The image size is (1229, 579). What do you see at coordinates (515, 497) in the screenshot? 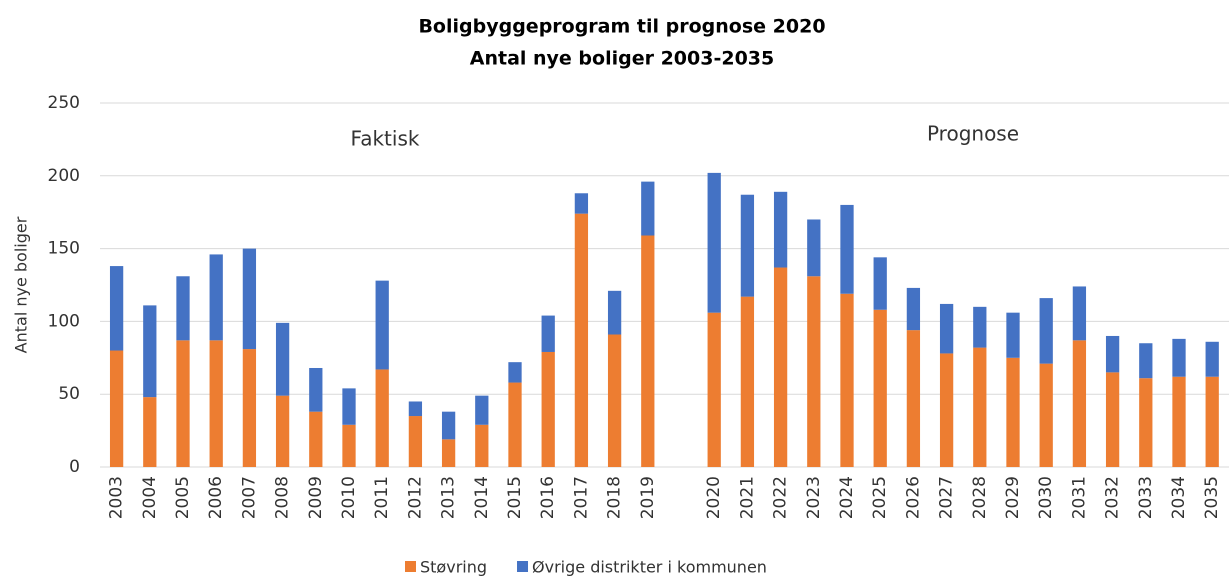
I see `x-tick-label: 2015` at bounding box center [515, 497].